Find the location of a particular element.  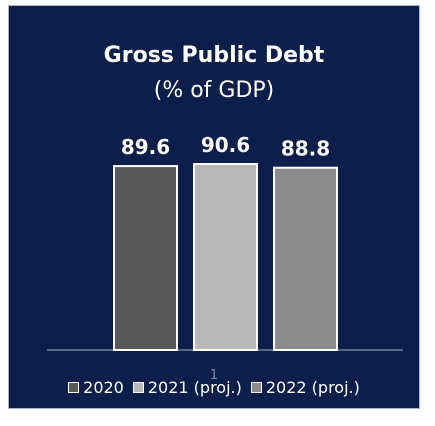

data-label-1: 89.6 is located at coordinates (145, 147).